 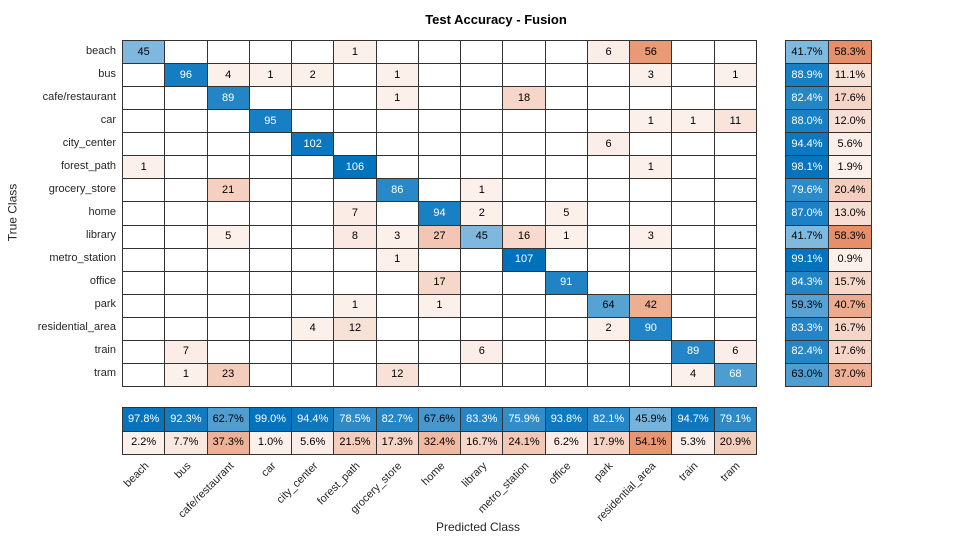 What do you see at coordinates (313, 419) in the screenshot?
I see `column-summary-correct-cell: 94.4%` at bounding box center [313, 419].